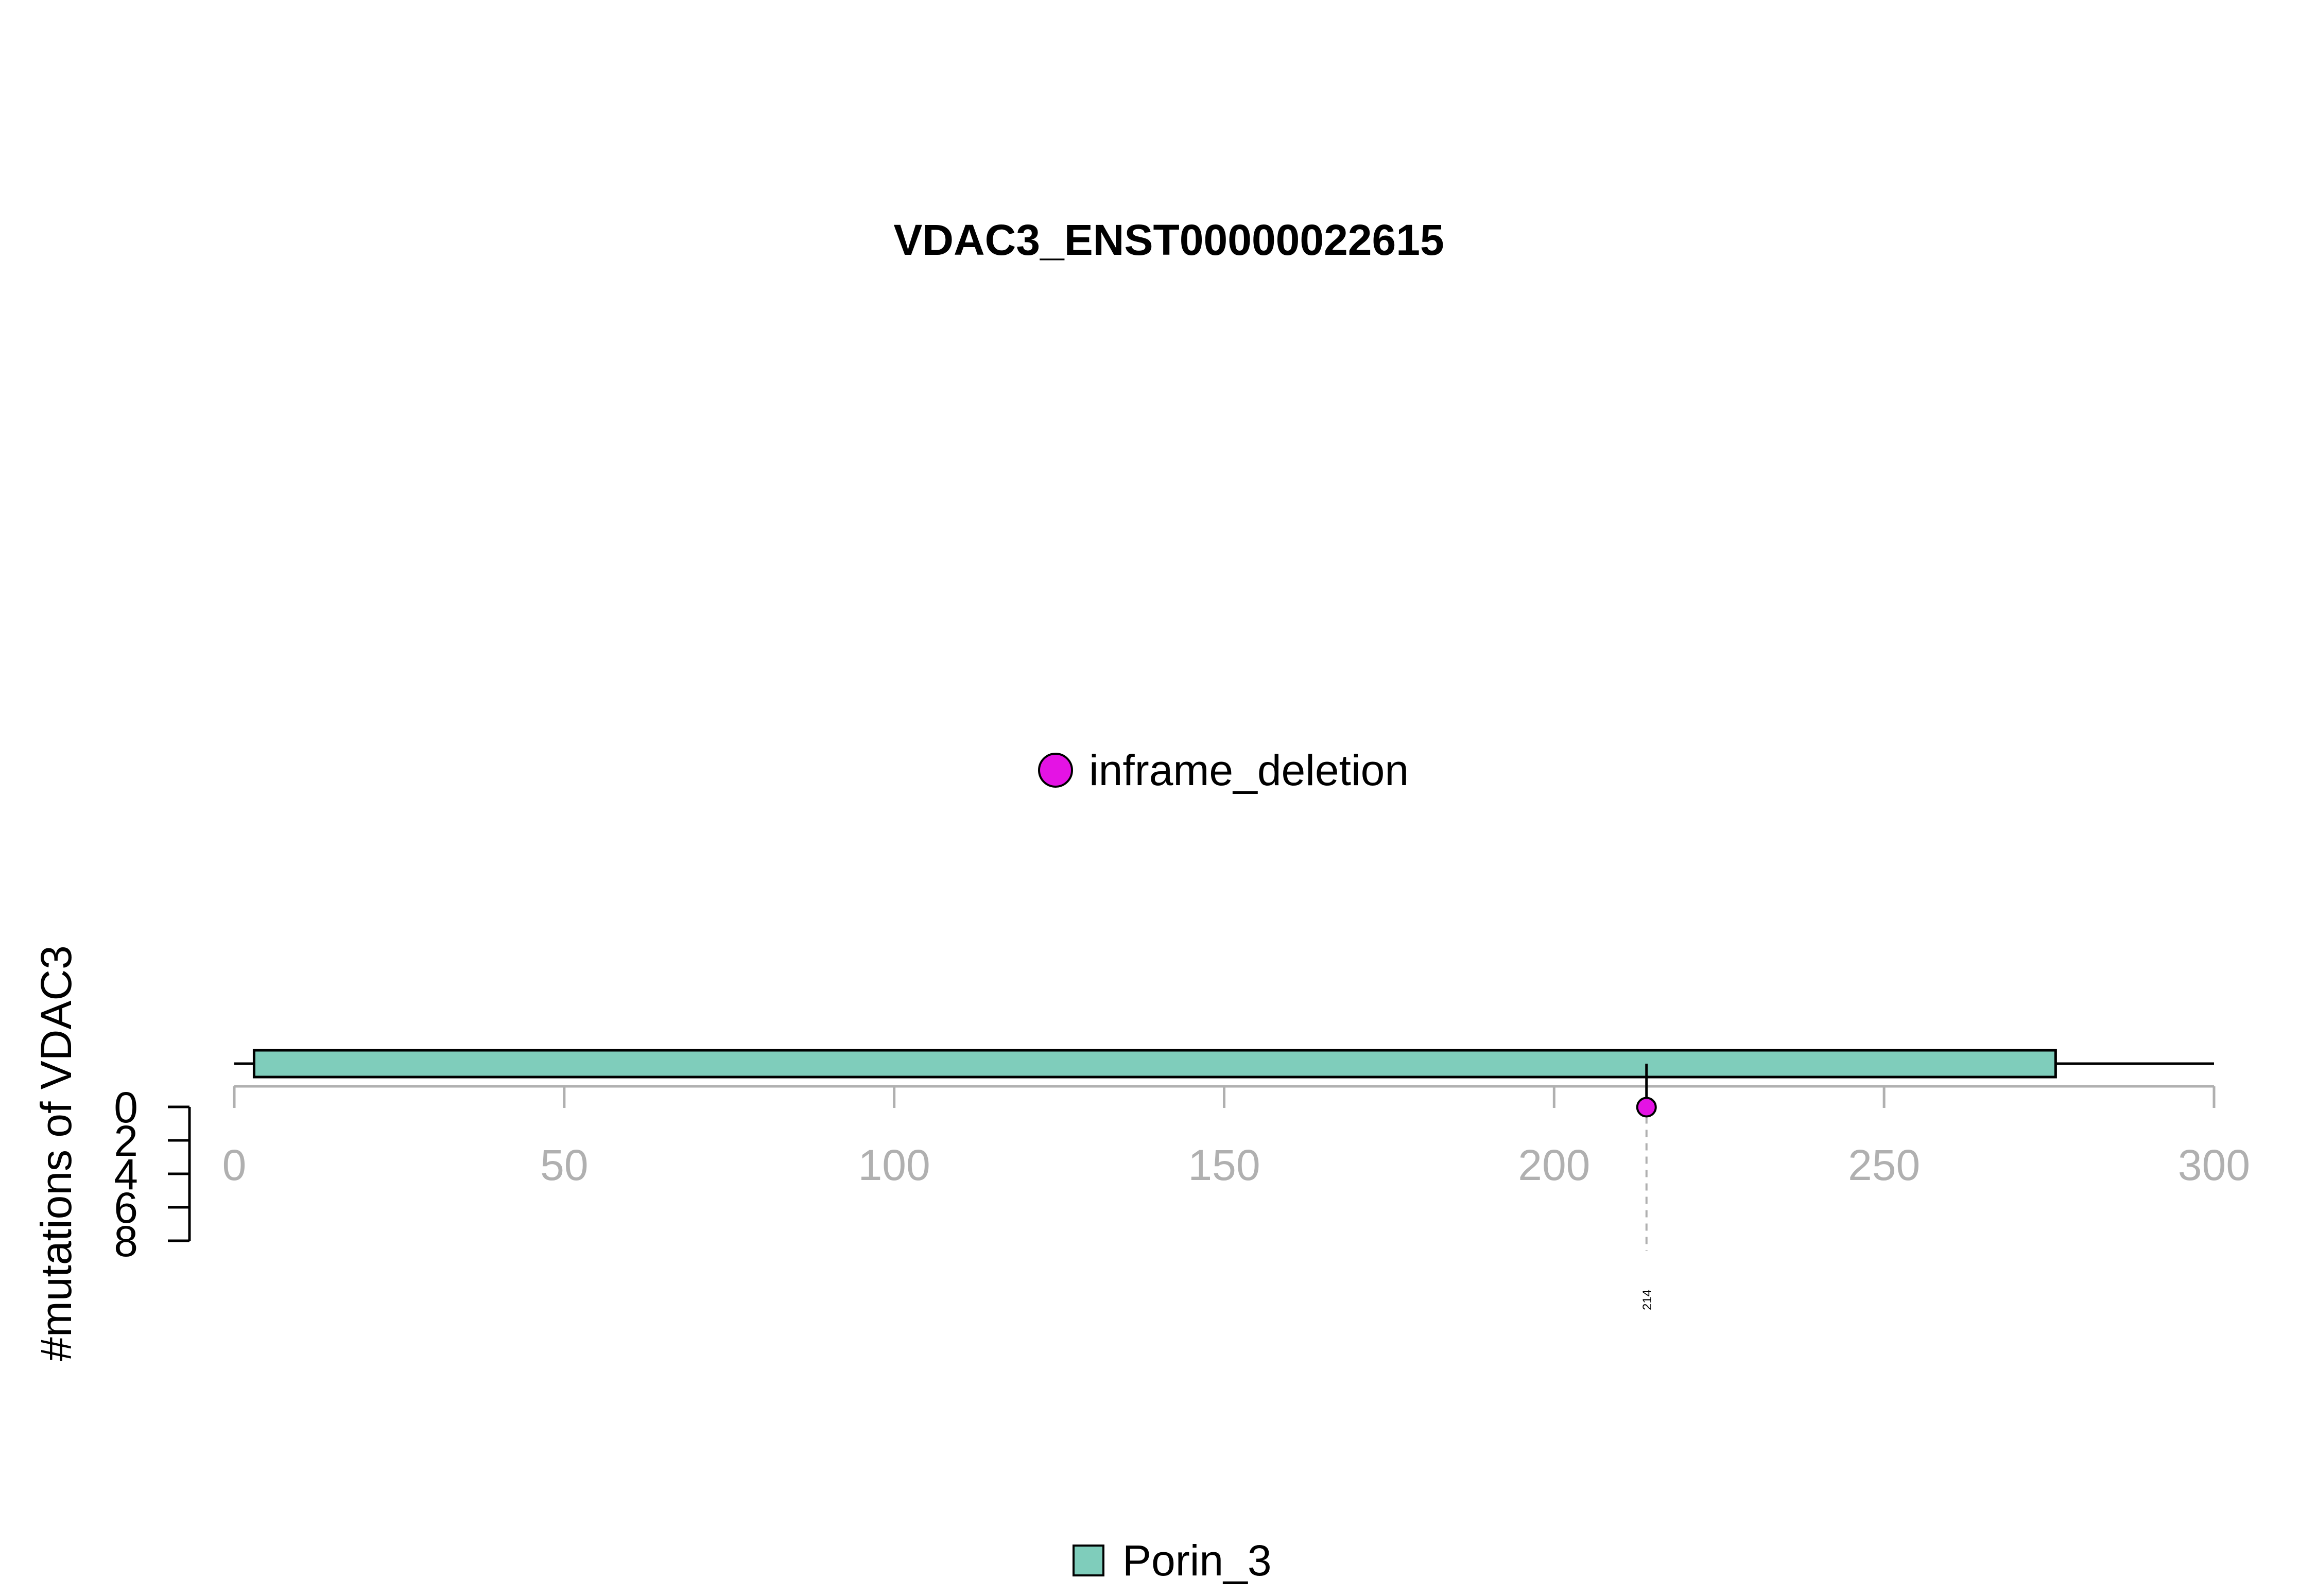 The image size is (2317, 1596). I want to click on legend-porin3-label: Porin_3, so click(1197, 1560).